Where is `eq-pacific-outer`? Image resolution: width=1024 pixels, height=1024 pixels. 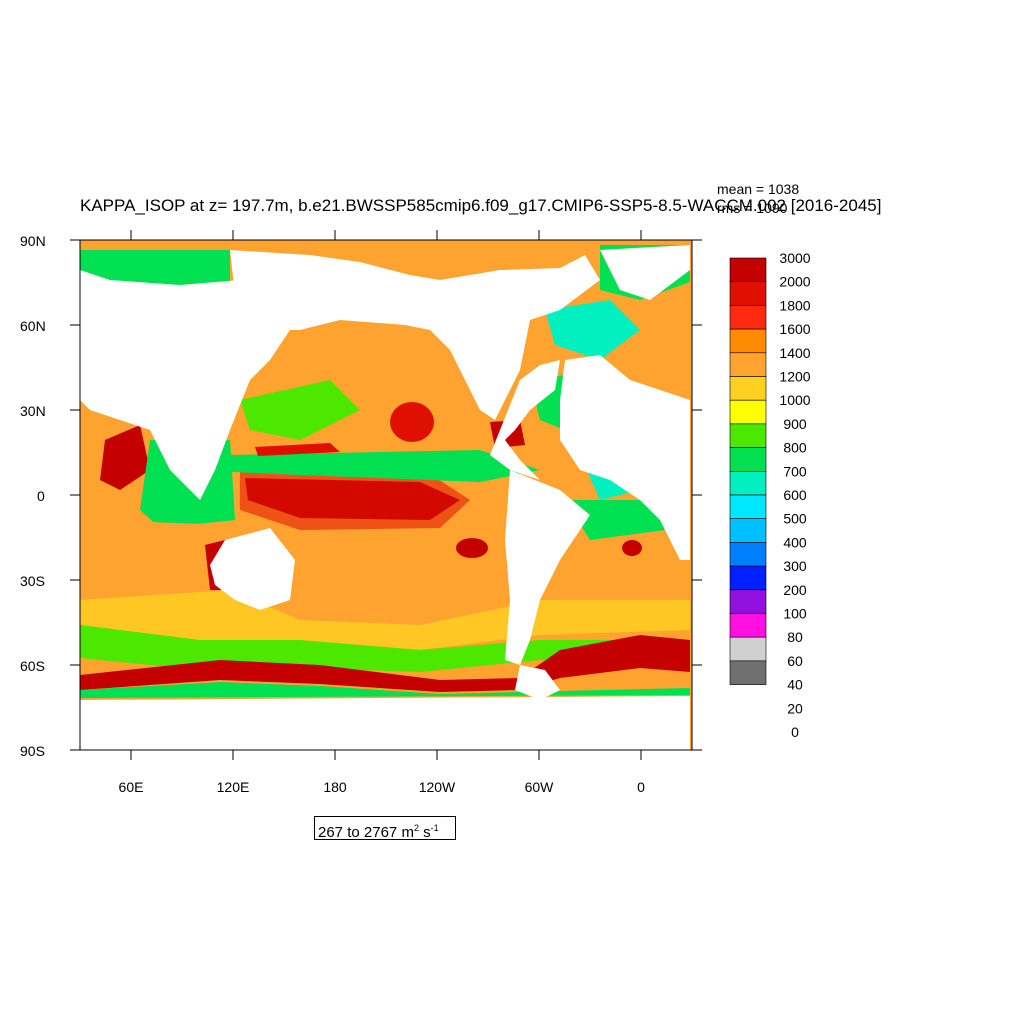 eq-pacific-outer is located at coordinates (355, 500).